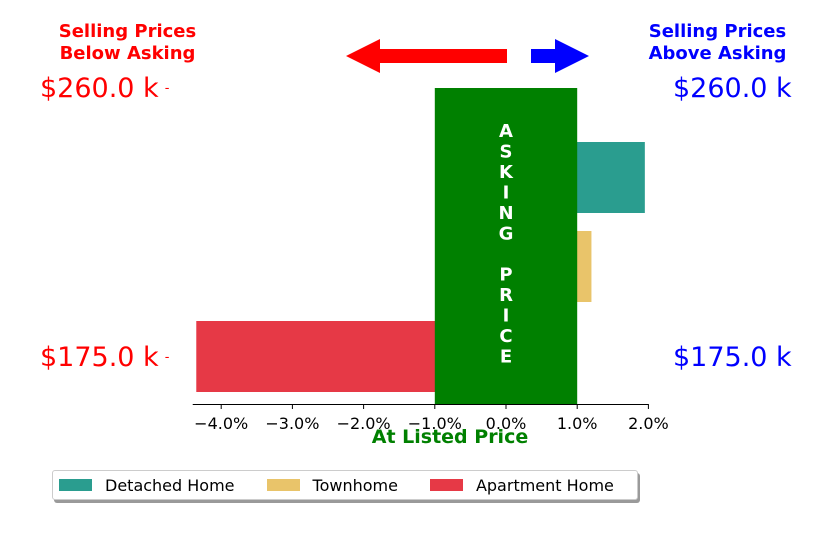  Describe the element at coordinates (577, 423) in the screenshot. I see `x-tick-label: 1.0%` at that location.